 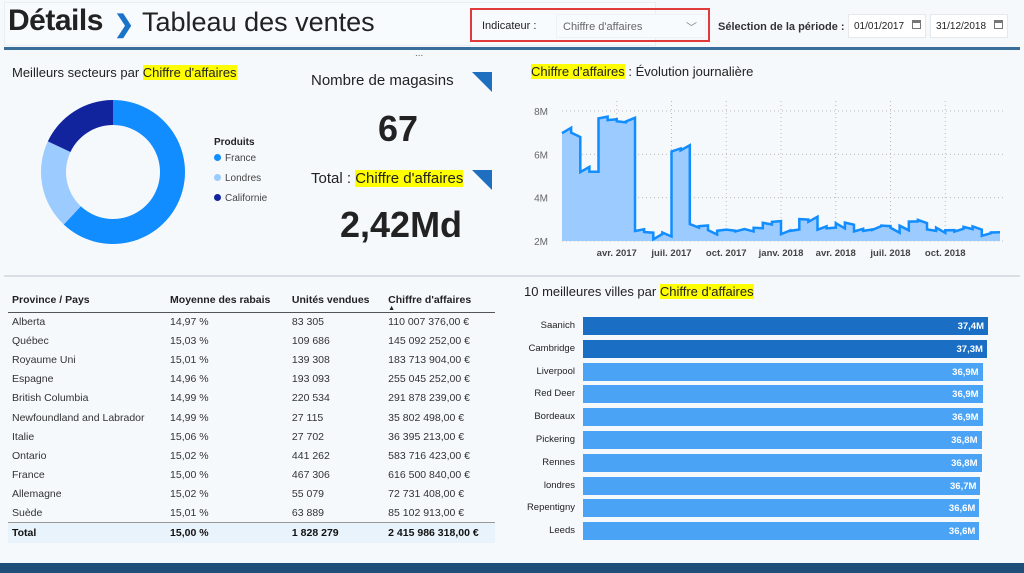 I want to click on total-row: Total 15,00 % 1 828 279 2 415 986 318,00 €, so click(x=251, y=532).